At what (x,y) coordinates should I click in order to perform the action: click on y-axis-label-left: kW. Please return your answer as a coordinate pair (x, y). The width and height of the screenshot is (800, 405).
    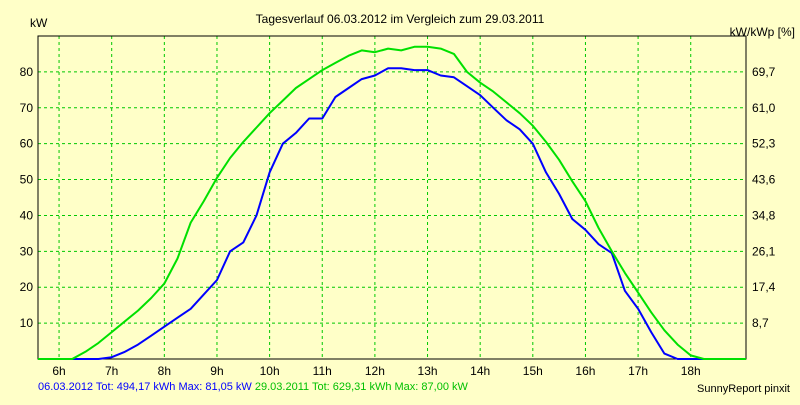
    Looking at the image, I should click on (39, 23).